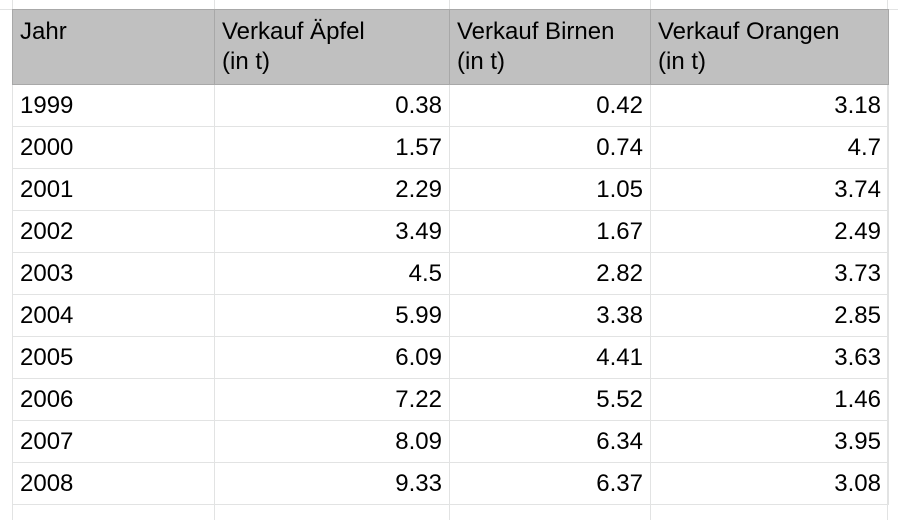  I want to click on cell-birnen: 6.34, so click(550, 441).